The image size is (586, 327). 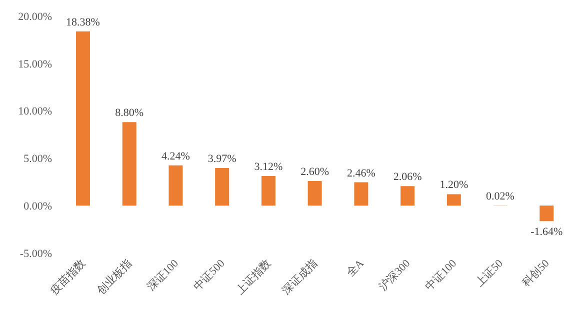 What do you see at coordinates (315, 172) in the screenshot?
I see `data-label: 2.60%` at bounding box center [315, 172].